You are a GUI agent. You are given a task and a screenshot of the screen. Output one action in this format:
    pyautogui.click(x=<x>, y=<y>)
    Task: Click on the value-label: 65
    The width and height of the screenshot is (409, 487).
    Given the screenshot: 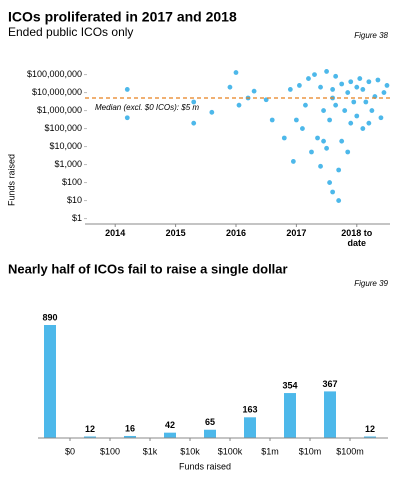 What is the action you would take?
    pyautogui.click(x=210, y=422)
    